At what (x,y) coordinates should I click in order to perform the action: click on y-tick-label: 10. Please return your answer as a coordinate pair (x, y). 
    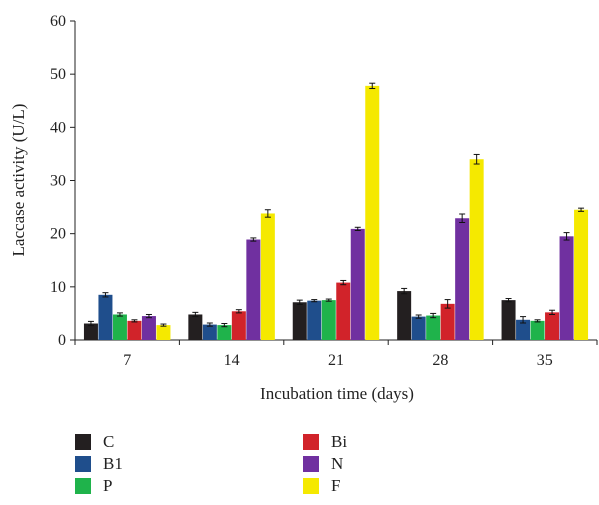
    Looking at the image, I should click on (58, 287).